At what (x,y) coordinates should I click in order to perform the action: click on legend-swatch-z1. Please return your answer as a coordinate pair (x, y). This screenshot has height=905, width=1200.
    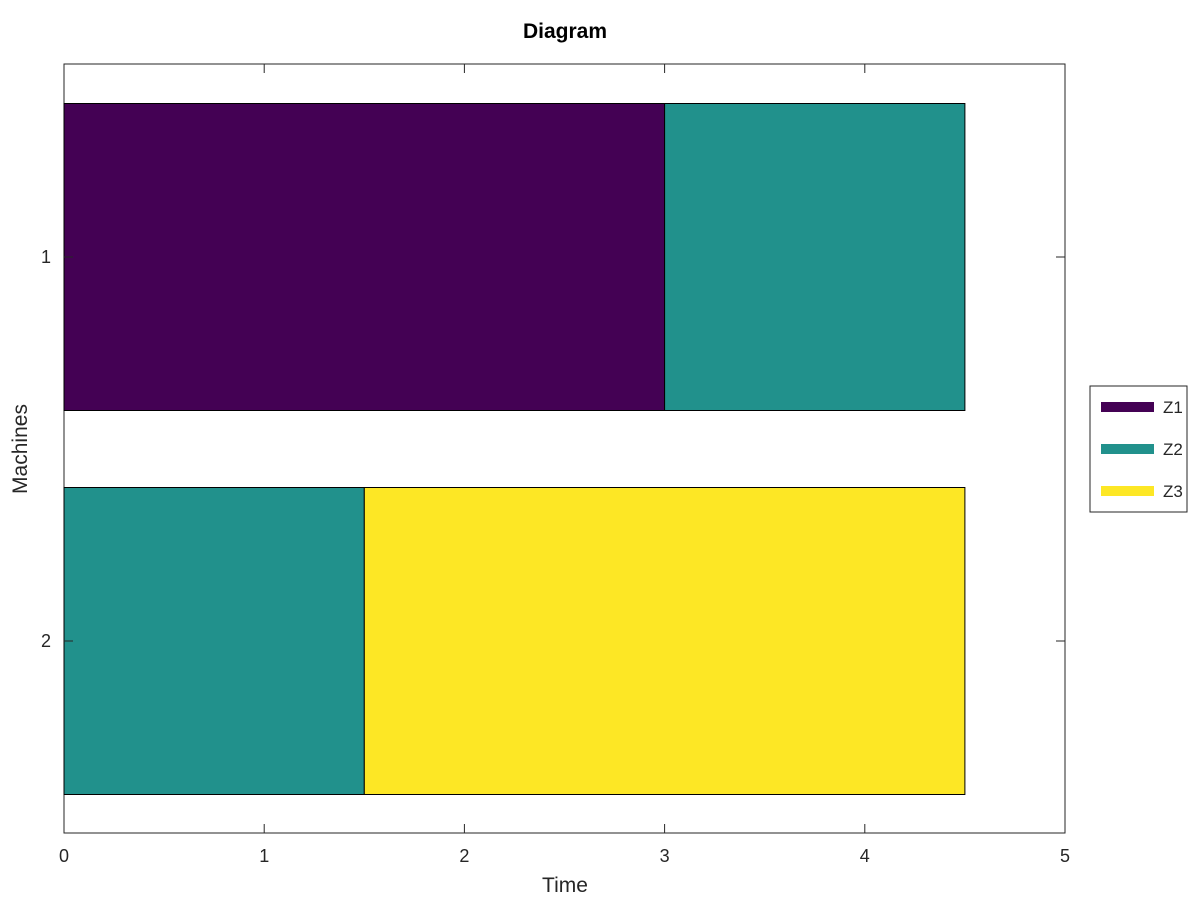
    Looking at the image, I should click on (1127, 407).